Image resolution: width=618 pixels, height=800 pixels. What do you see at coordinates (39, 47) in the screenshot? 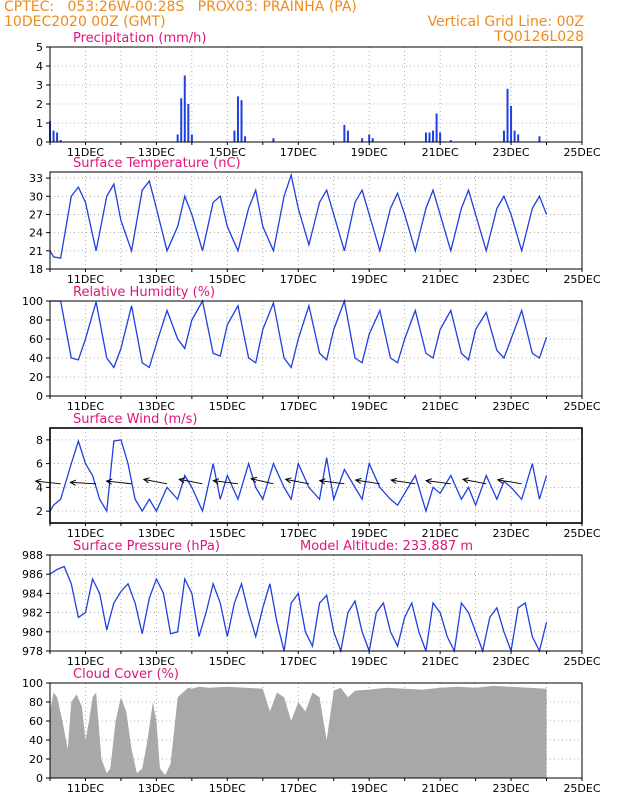
I see `precip-y-tick-label: 5` at bounding box center [39, 47].